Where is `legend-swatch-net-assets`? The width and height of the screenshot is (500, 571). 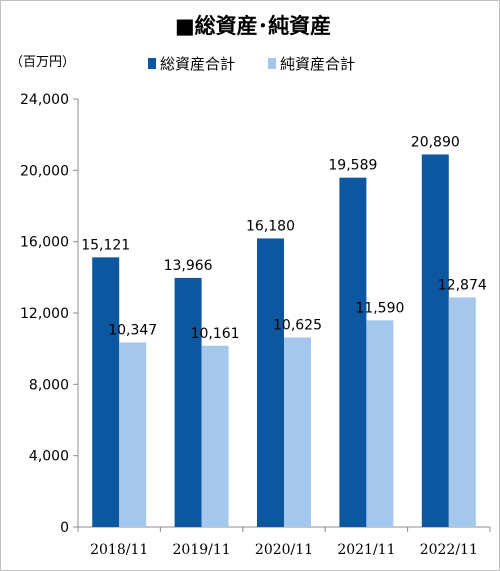 legend-swatch-net-assets is located at coordinates (272, 63).